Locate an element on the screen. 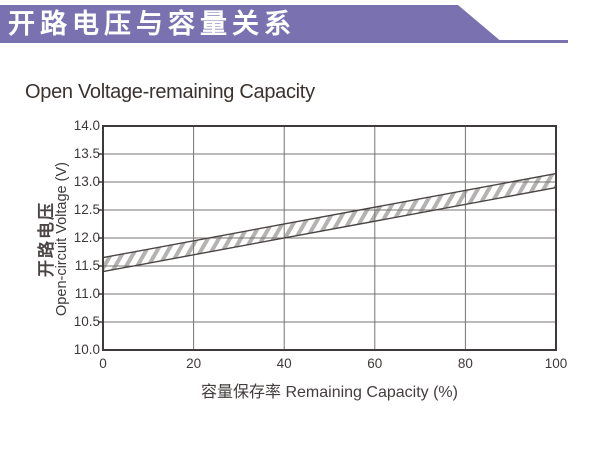 The height and width of the screenshot is (451, 600). header-banner: 开路电压与容量关系 is located at coordinates (251, 24).